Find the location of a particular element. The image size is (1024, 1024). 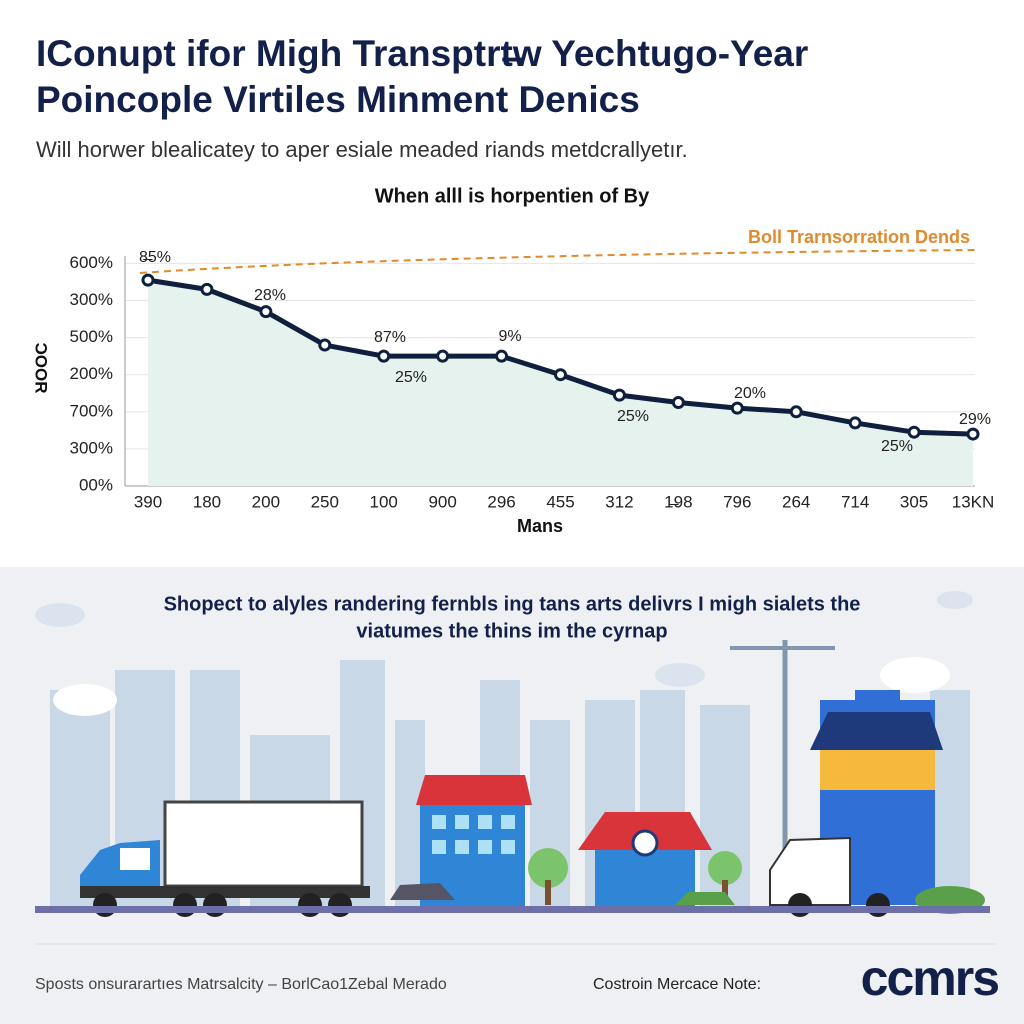

x-tick-label: 714 is located at coordinates (855, 501).